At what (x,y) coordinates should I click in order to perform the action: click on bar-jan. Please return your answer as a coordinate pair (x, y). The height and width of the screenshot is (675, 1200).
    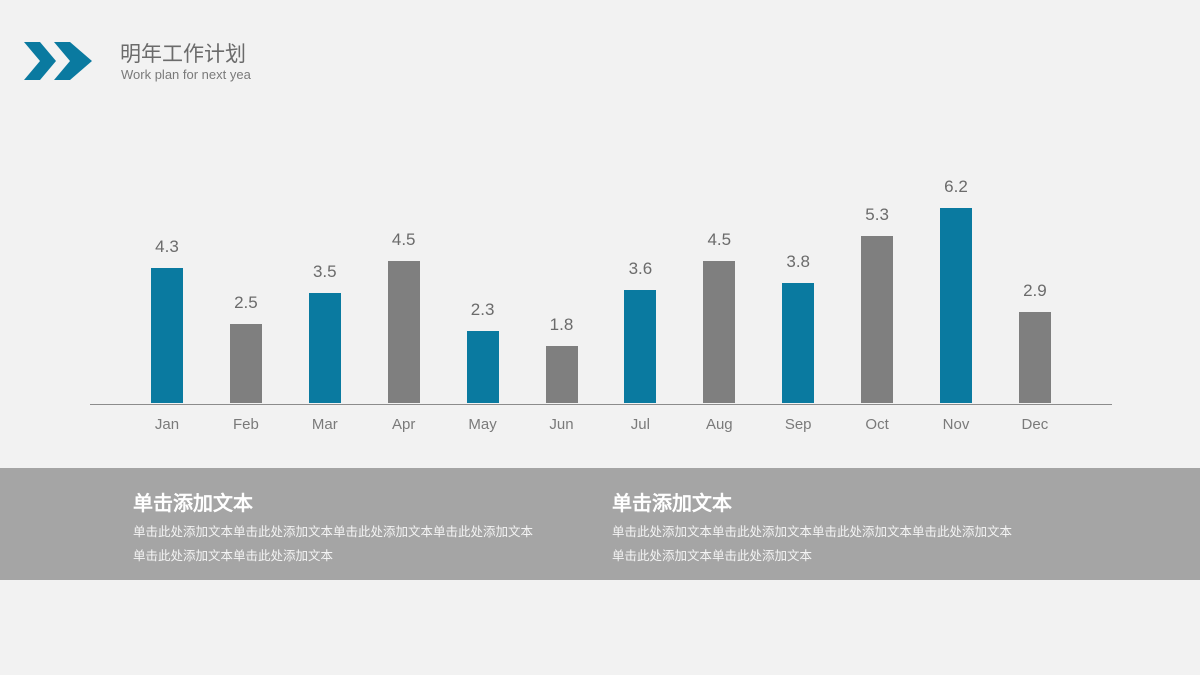
    Looking at the image, I should click on (167, 335).